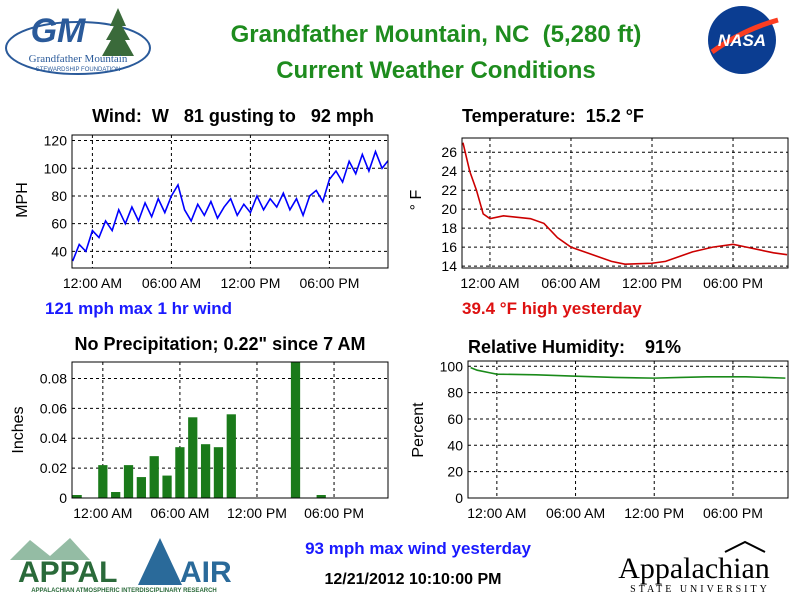 This screenshot has height=605, width=800. What do you see at coordinates (449, 152) in the screenshot?
I see `y-tick-label: 26` at bounding box center [449, 152].